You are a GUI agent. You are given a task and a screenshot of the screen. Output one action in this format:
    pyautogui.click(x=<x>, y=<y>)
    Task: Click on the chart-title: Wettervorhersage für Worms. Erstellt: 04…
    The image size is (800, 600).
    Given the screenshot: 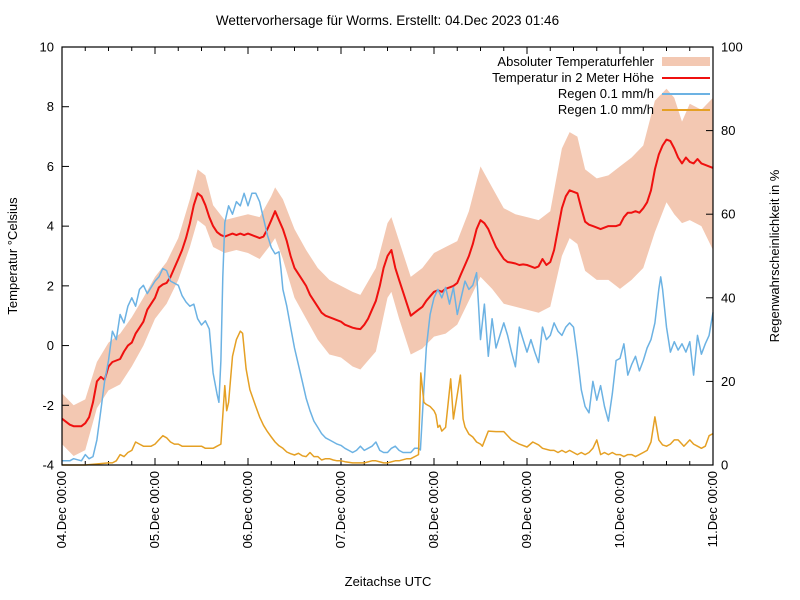 What is the action you would take?
    pyautogui.click(x=387, y=20)
    